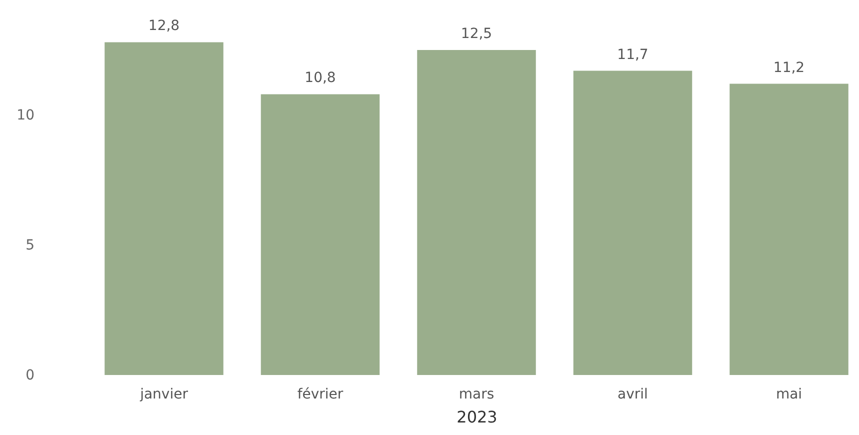 The height and width of the screenshot is (435, 859). What do you see at coordinates (164, 26) in the screenshot?
I see `text: 12,8` at bounding box center [164, 26].